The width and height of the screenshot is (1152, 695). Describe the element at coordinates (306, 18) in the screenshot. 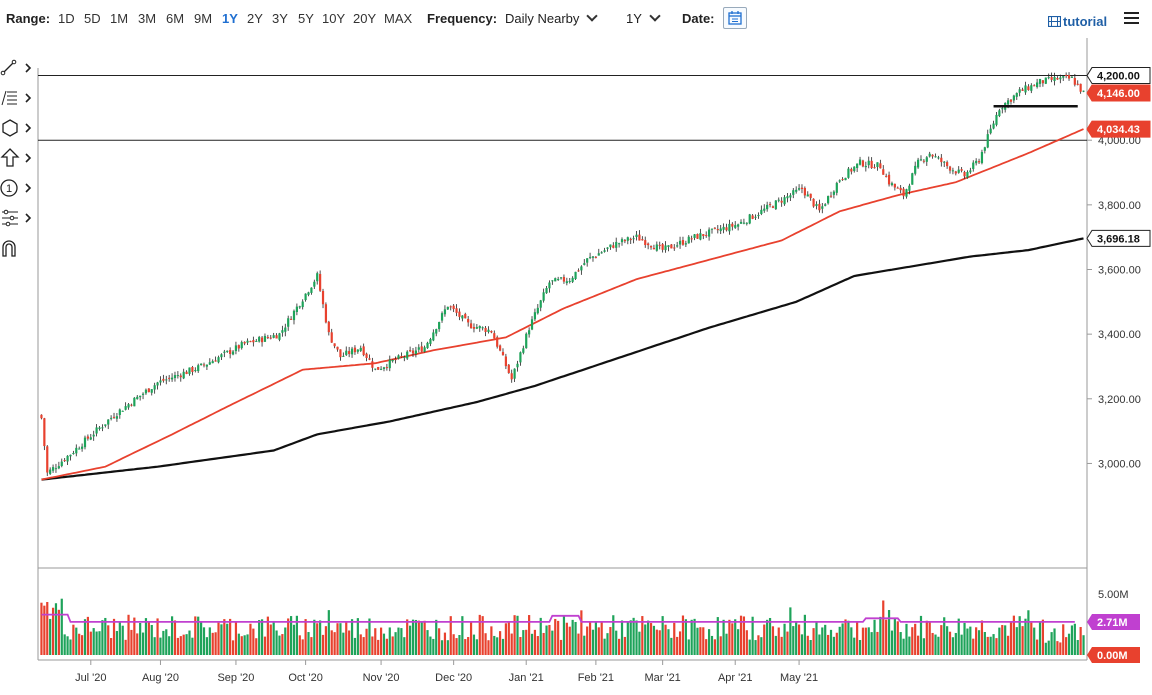

I see `range-5y: 5Y` at that location.